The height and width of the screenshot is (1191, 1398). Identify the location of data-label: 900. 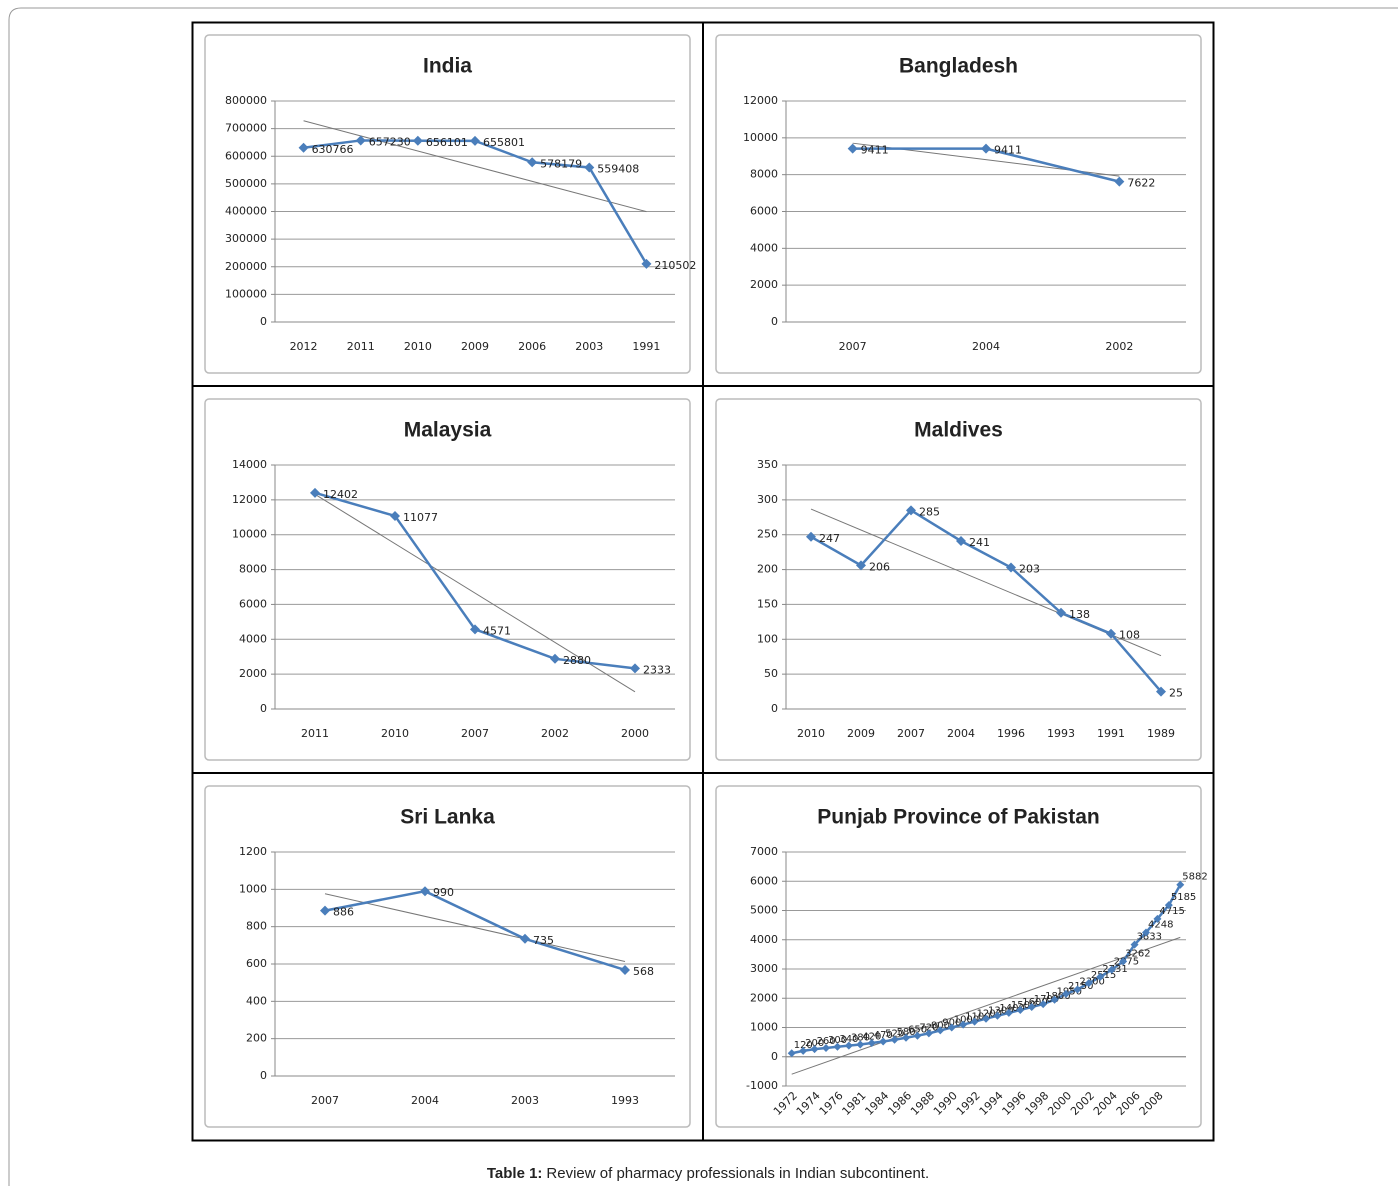
(951, 1022).